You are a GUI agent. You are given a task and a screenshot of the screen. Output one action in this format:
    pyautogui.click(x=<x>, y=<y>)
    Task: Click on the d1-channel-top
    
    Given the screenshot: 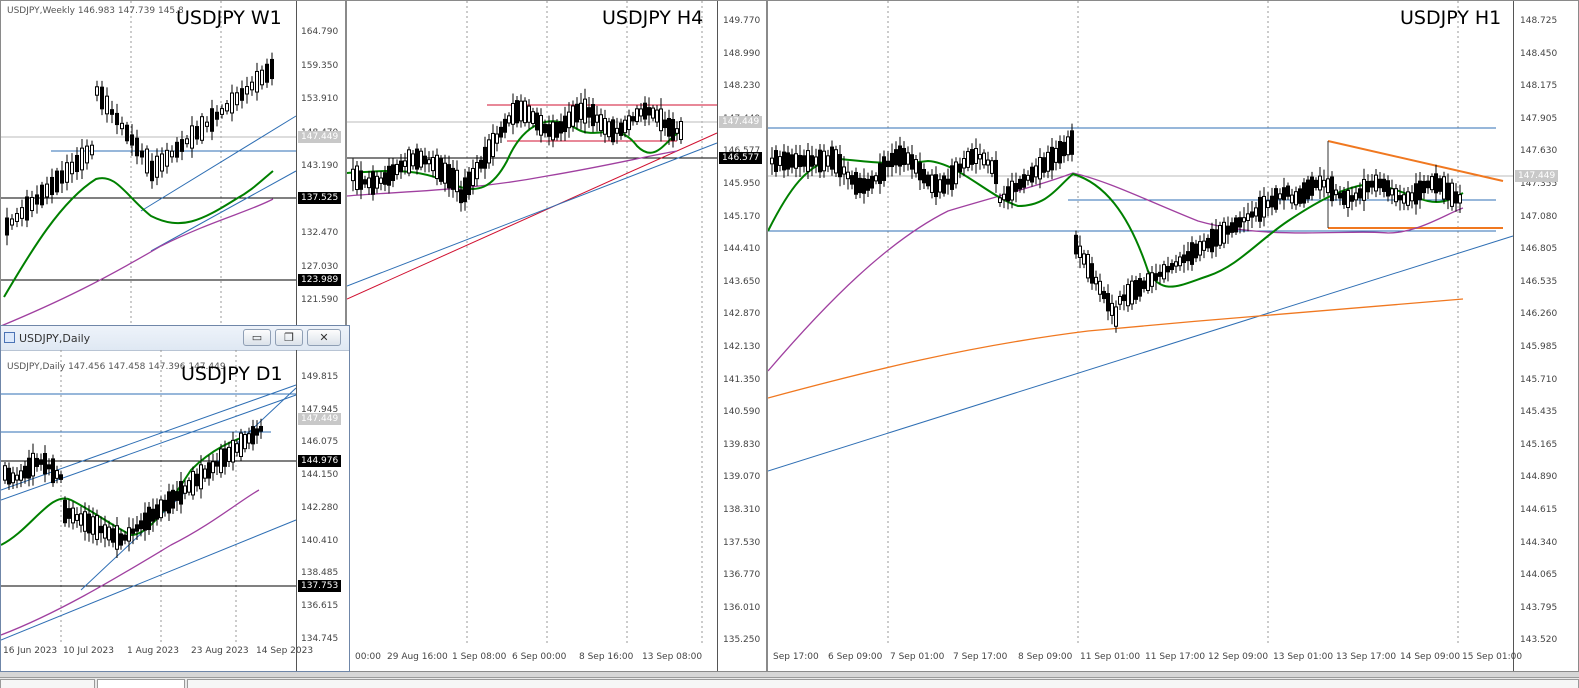 What is the action you would take?
    pyautogui.click(x=149, y=437)
    